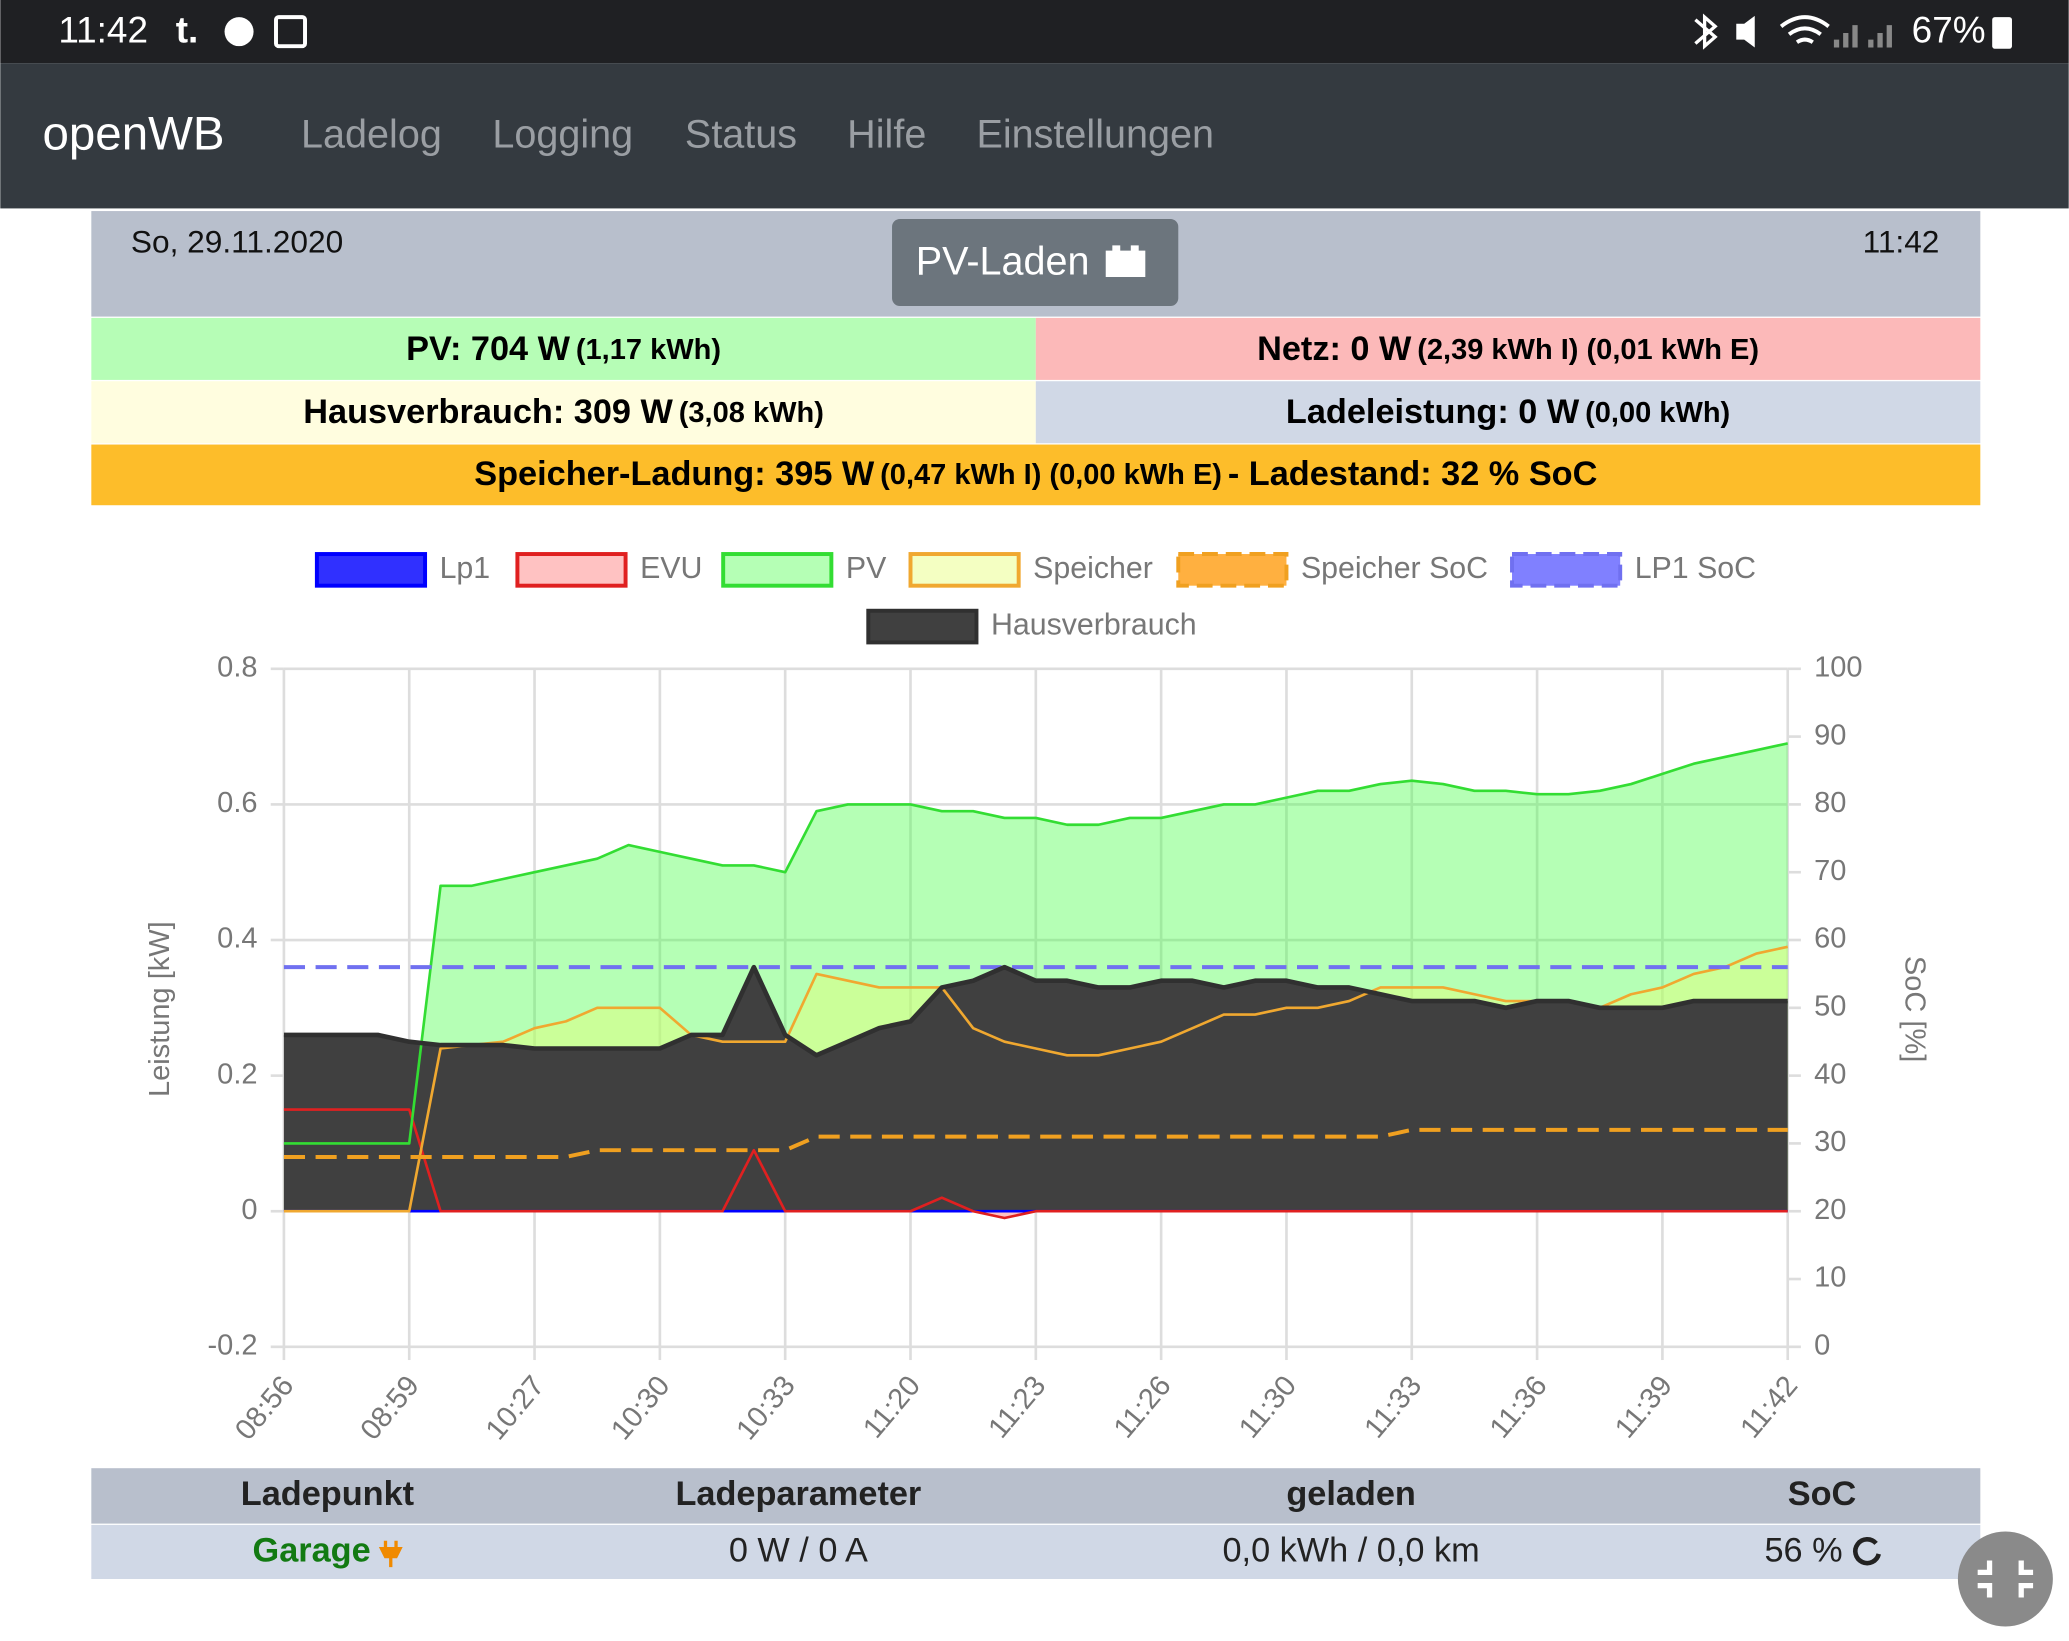 The height and width of the screenshot is (1641, 2069). What do you see at coordinates (1695, 568) in the screenshot?
I see `legend-label: LP1 SoC` at bounding box center [1695, 568].